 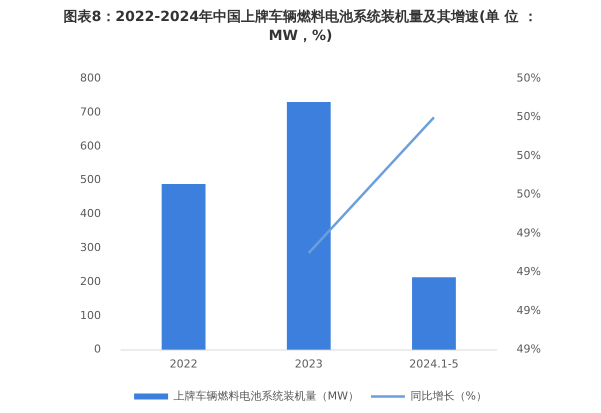 What do you see at coordinates (97, 349) in the screenshot?
I see `y-tick-label: 0` at bounding box center [97, 349].